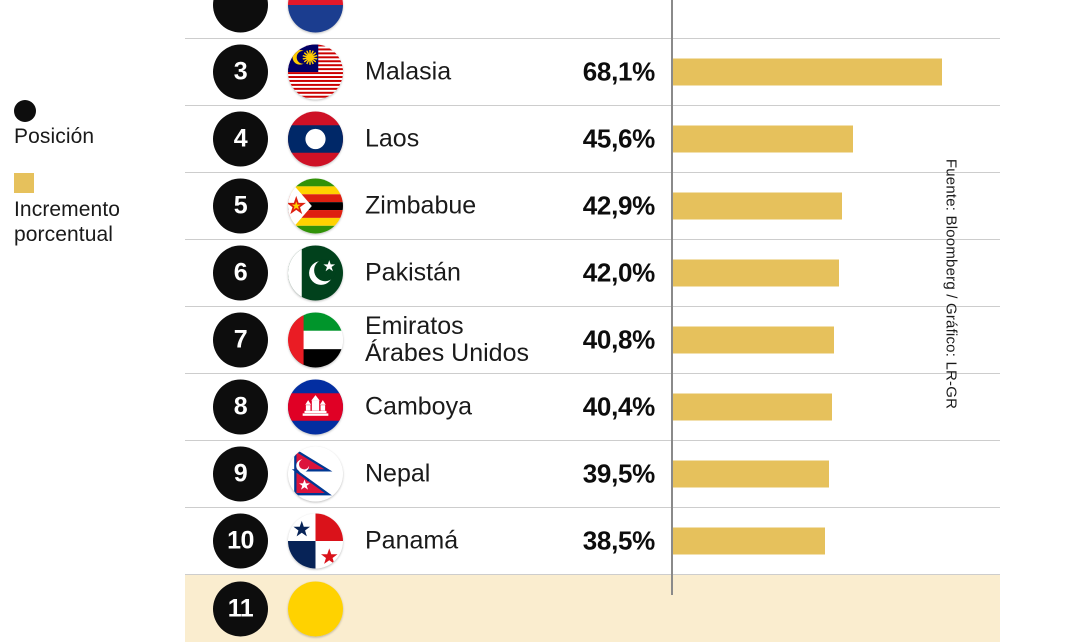  What do you see at coordinates (240, 16) in the screenshot?
I see `position-badge` at bounding box center [240, 16].